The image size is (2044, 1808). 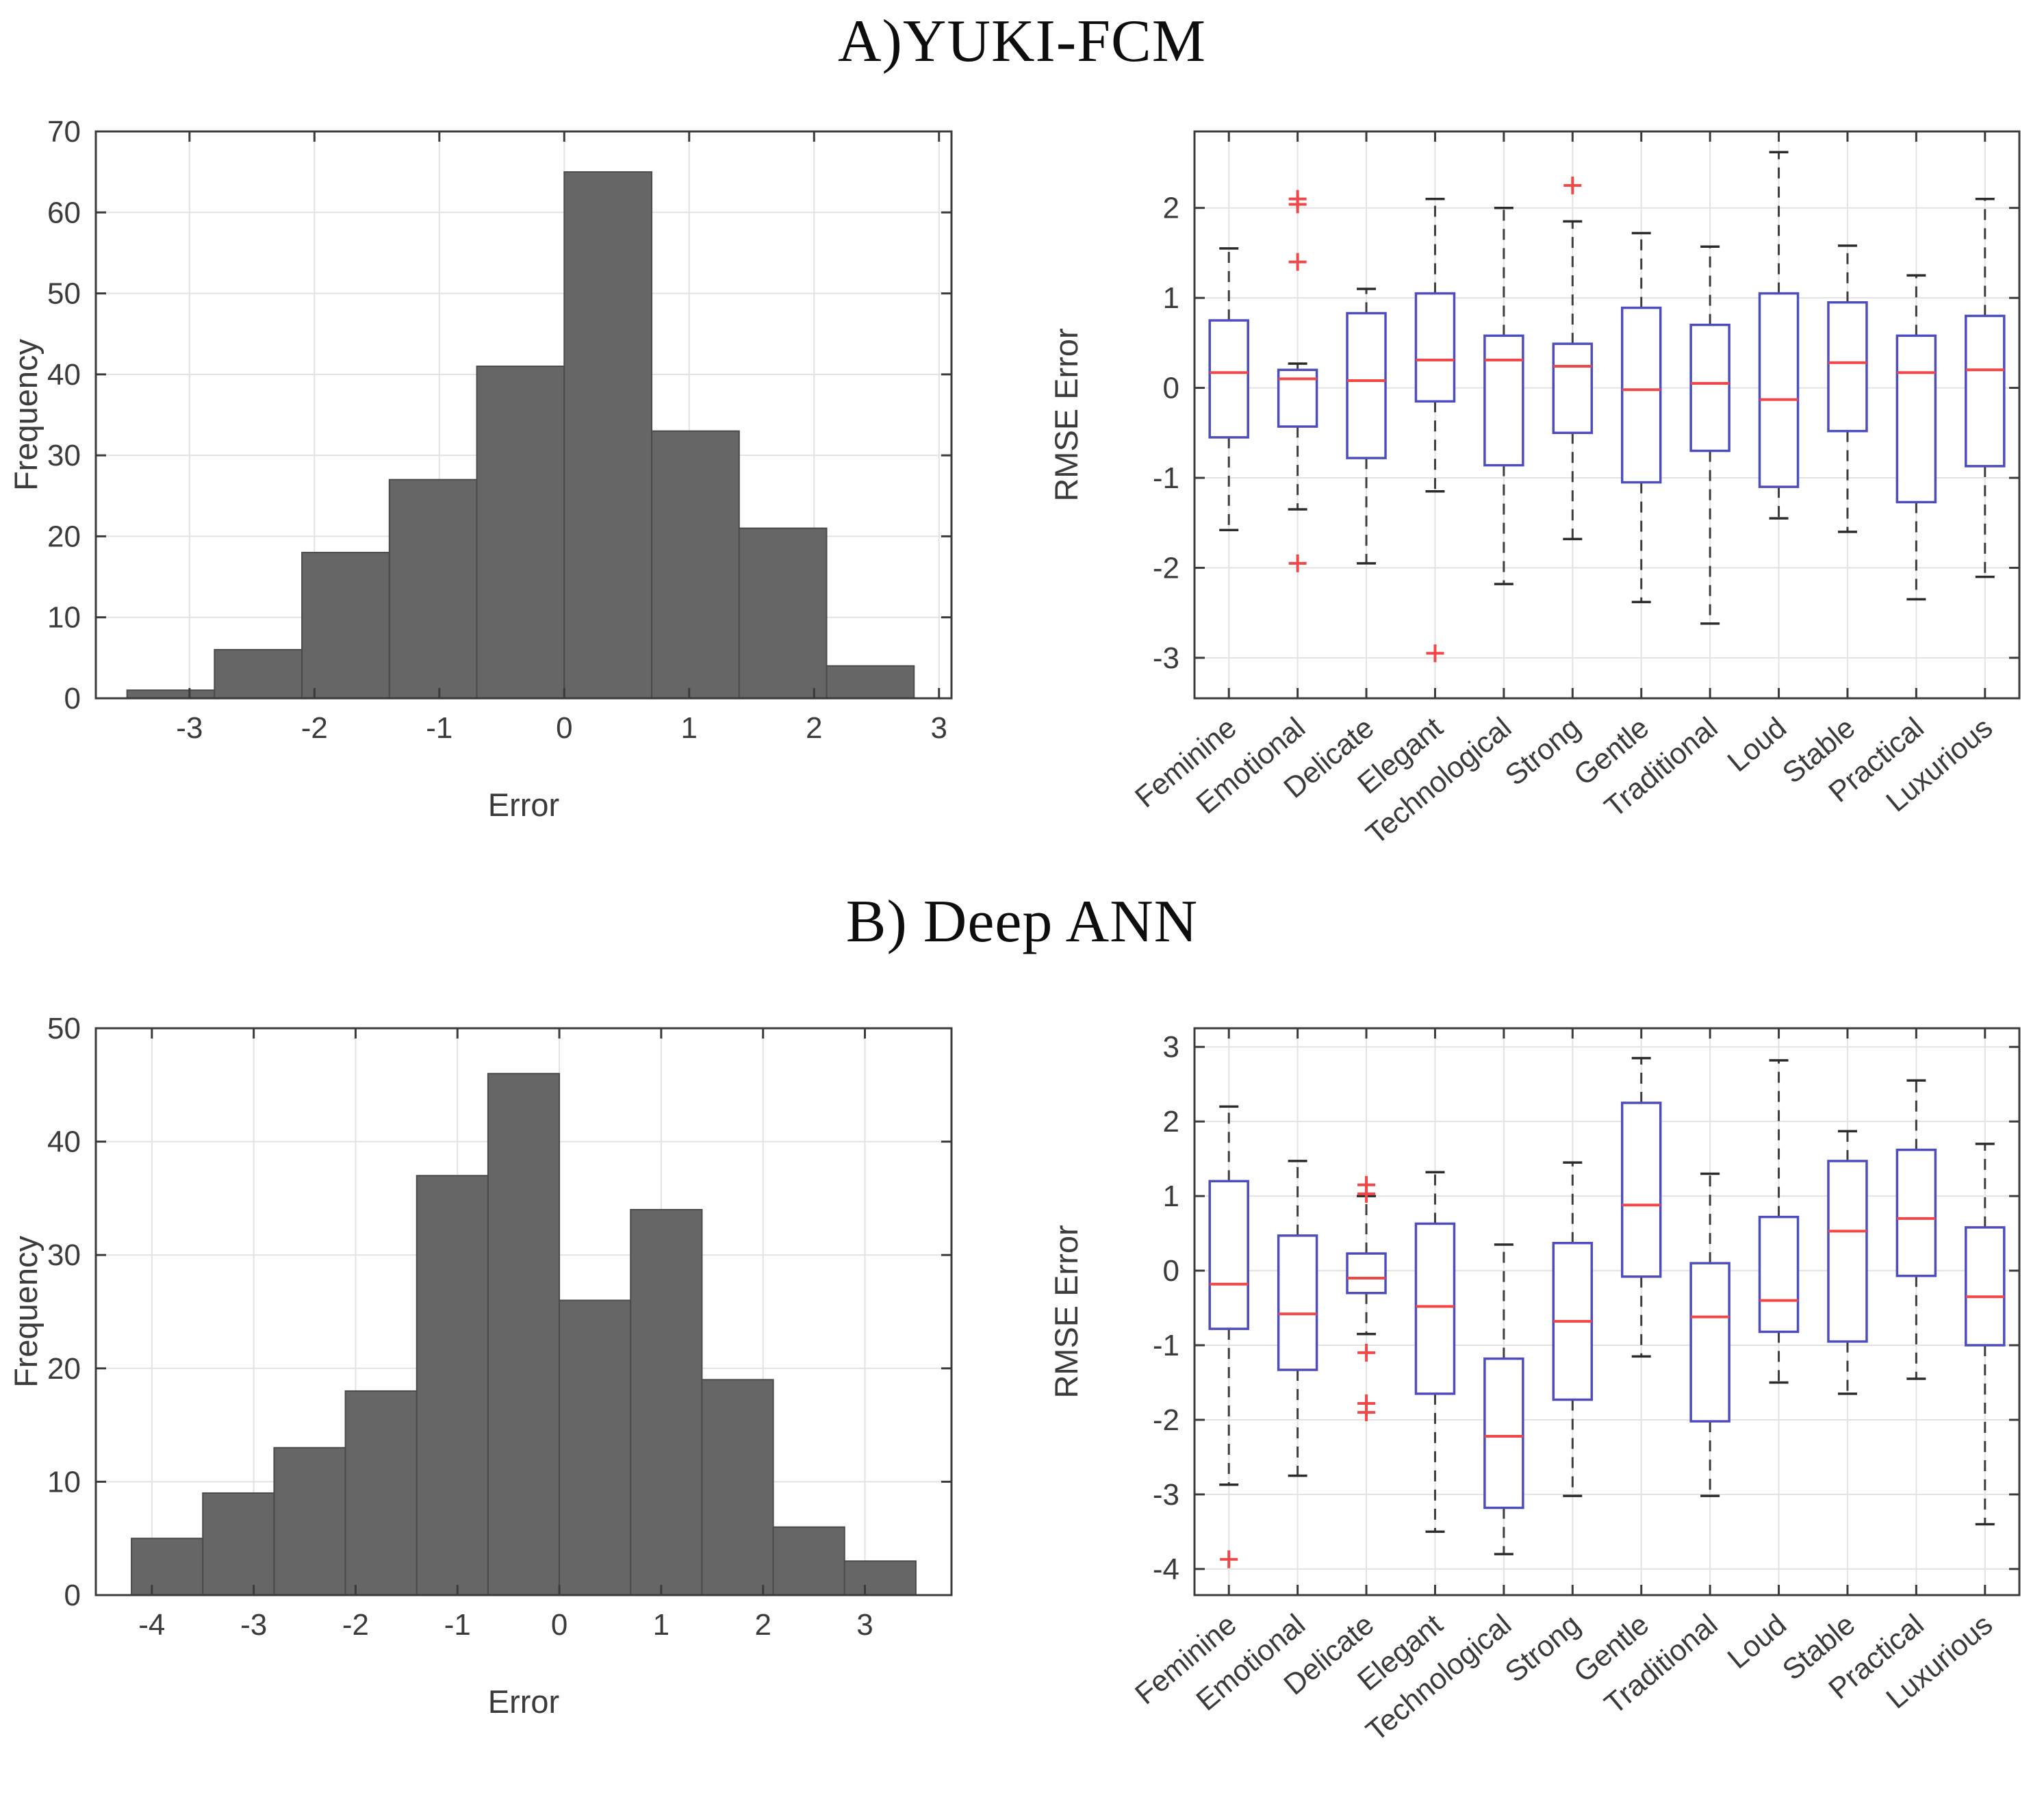 I want to click on y-tick-label: 10, so click(x=64, y=1482).